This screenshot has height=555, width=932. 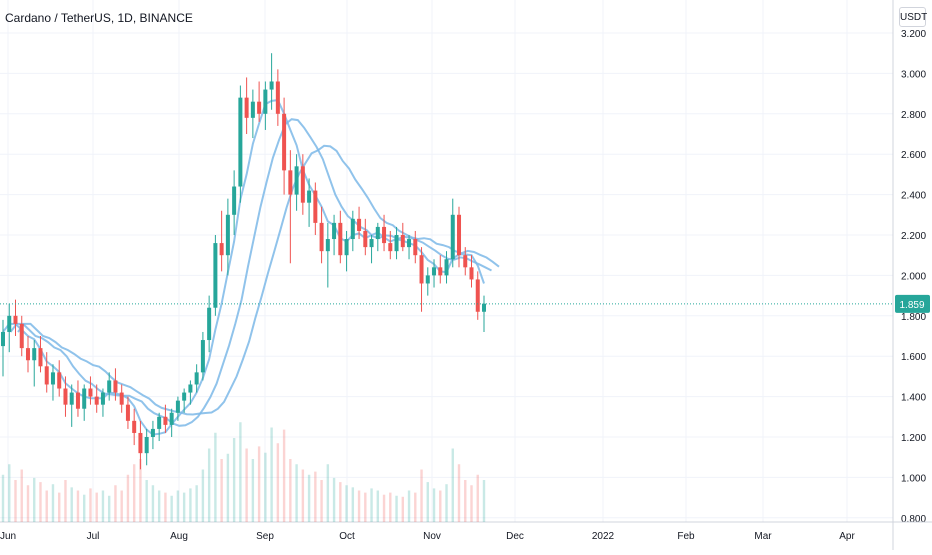 I want to click on last-price-label: 1.859, so click(x=911, y=305).